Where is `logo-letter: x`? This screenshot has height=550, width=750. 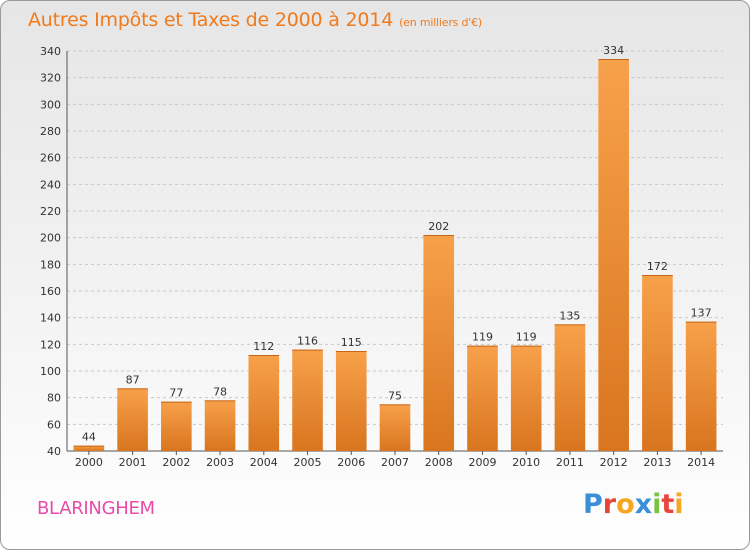 logo-letter: x is located at coordinates (643, 504).